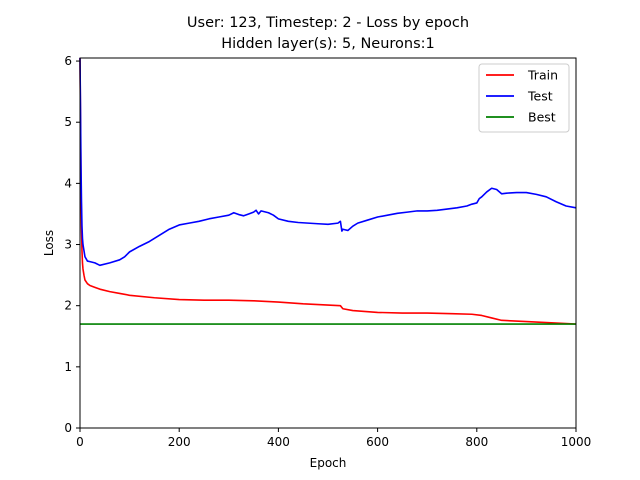  Describe the element at coordinates (68, 306) in the screenshot. I see `y-tick-label: 2` at that location.